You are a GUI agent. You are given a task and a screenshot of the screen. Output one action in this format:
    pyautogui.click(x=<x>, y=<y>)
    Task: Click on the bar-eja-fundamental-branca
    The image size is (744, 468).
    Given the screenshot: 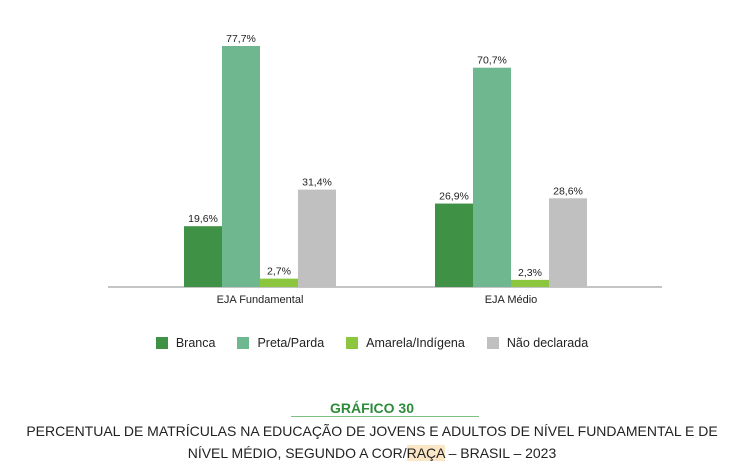 What is the action you would take?
    pyautogui.click(x=203, y=256)
    